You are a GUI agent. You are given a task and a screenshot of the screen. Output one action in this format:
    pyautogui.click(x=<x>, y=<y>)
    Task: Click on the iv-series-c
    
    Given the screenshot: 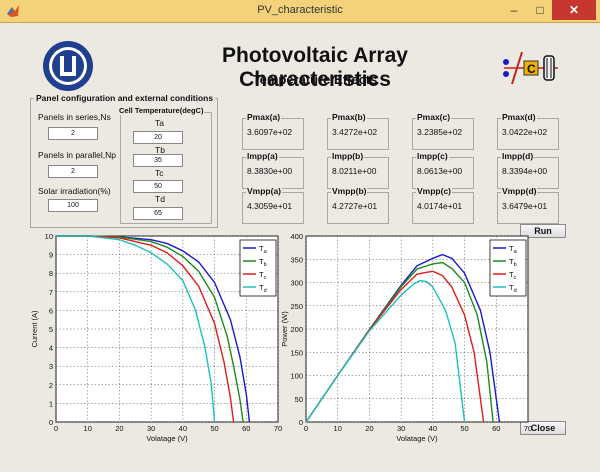 What is the action you would take?
    pyautogui.click(x=145, y=329)
    